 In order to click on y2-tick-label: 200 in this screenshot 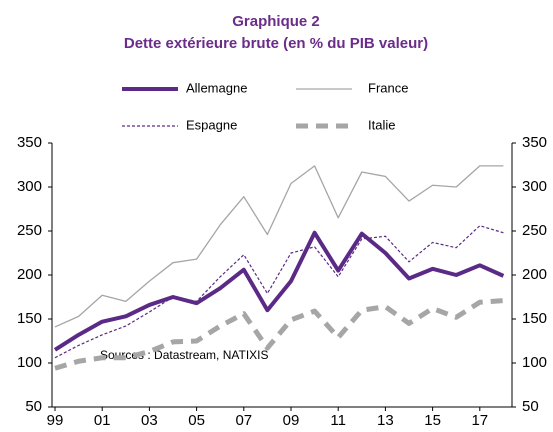, I will do `click(534, 274)`.